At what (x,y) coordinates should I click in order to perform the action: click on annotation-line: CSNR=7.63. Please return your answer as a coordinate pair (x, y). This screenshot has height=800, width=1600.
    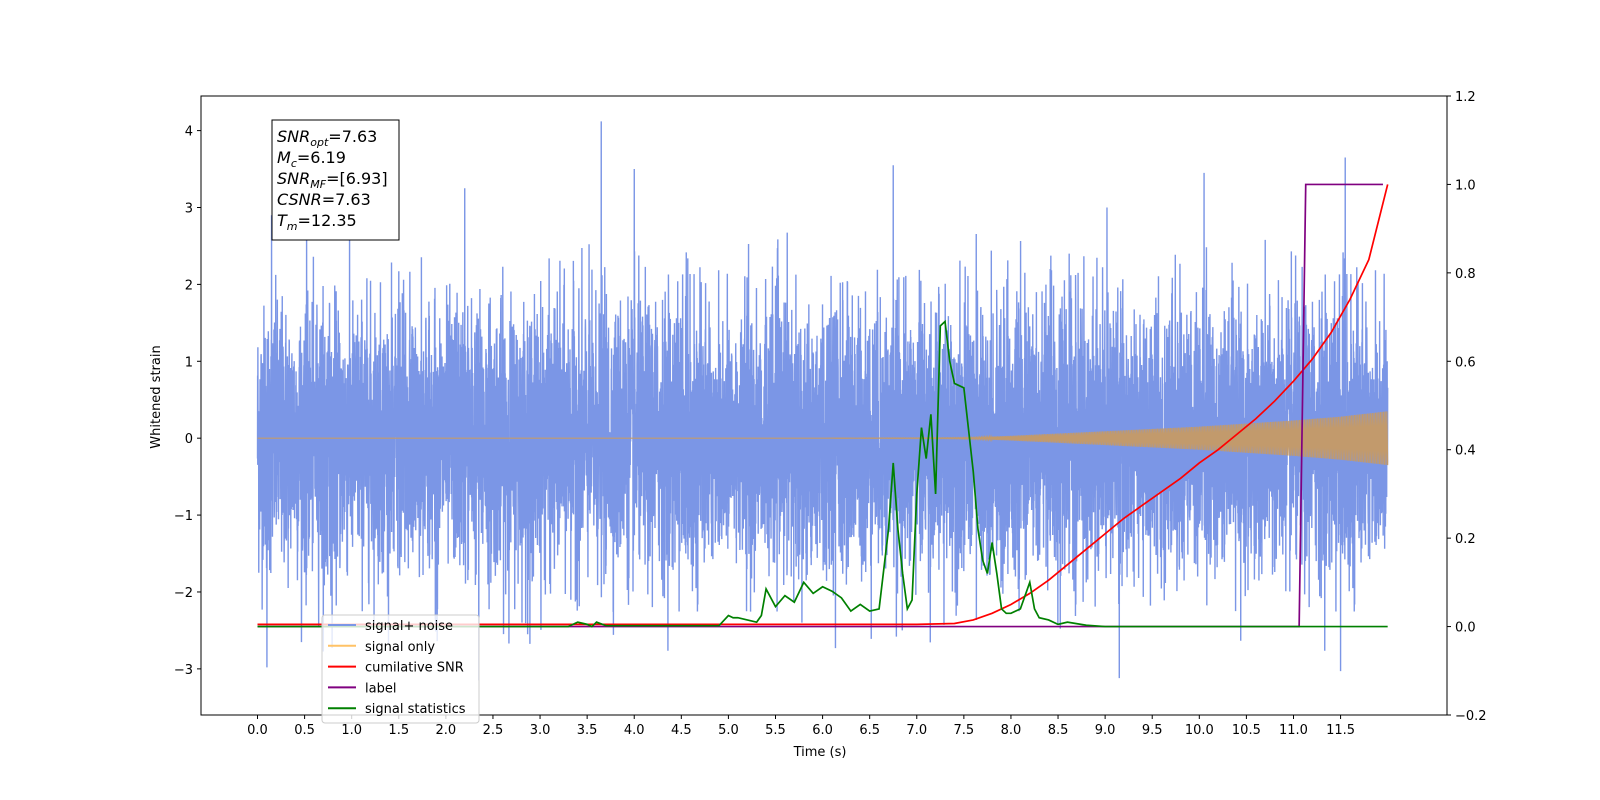
    Looking at the image, I should click on (324, 199).